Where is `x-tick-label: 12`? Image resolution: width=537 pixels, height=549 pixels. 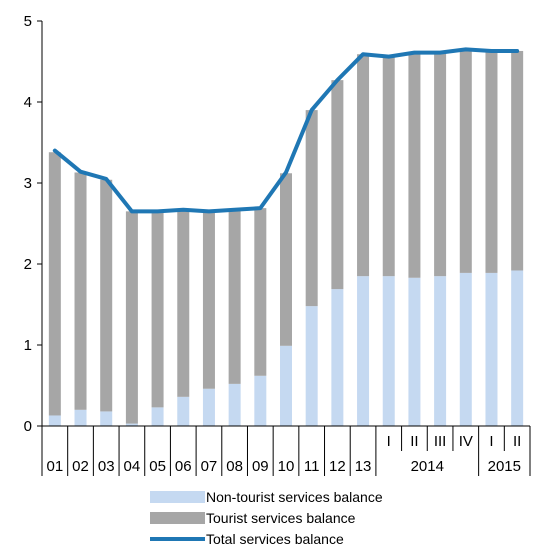 x-tick-label: 12 is located at coordinates (337, 466).